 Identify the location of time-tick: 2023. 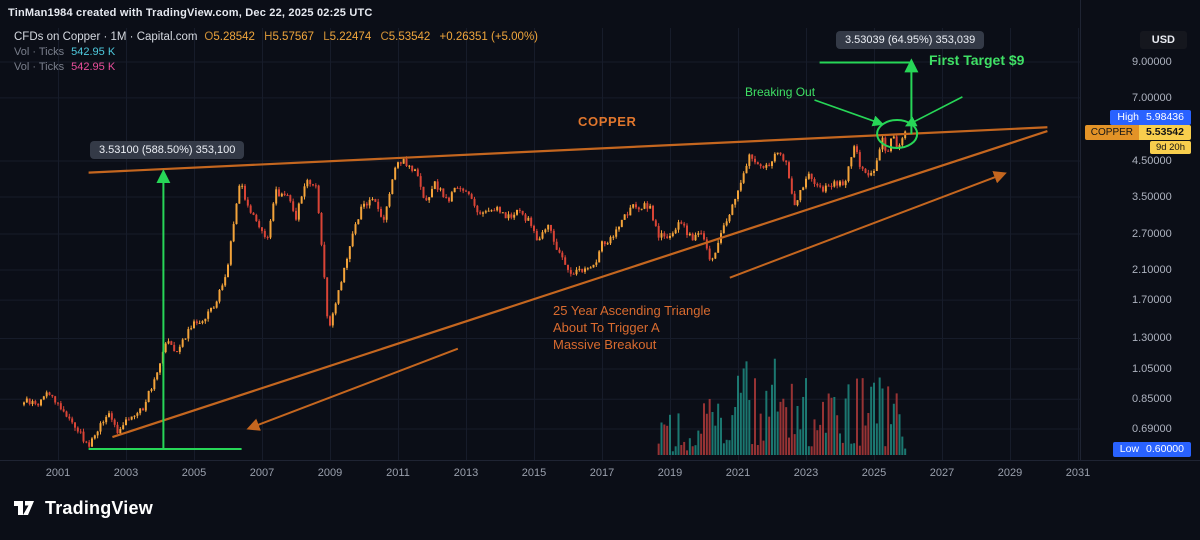
(806, 473).